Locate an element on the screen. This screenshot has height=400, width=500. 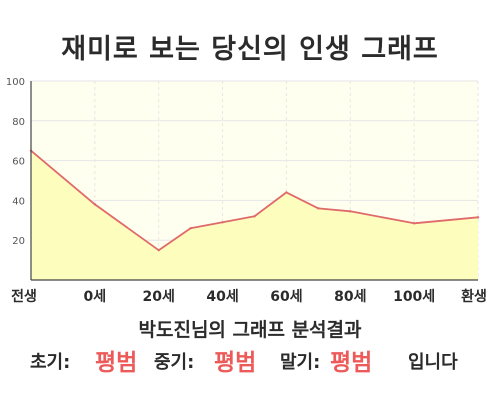
result-summary: 초기: 평범 중기: 평범 말기: 평범 입니다 is located at coordinates (253, 363).